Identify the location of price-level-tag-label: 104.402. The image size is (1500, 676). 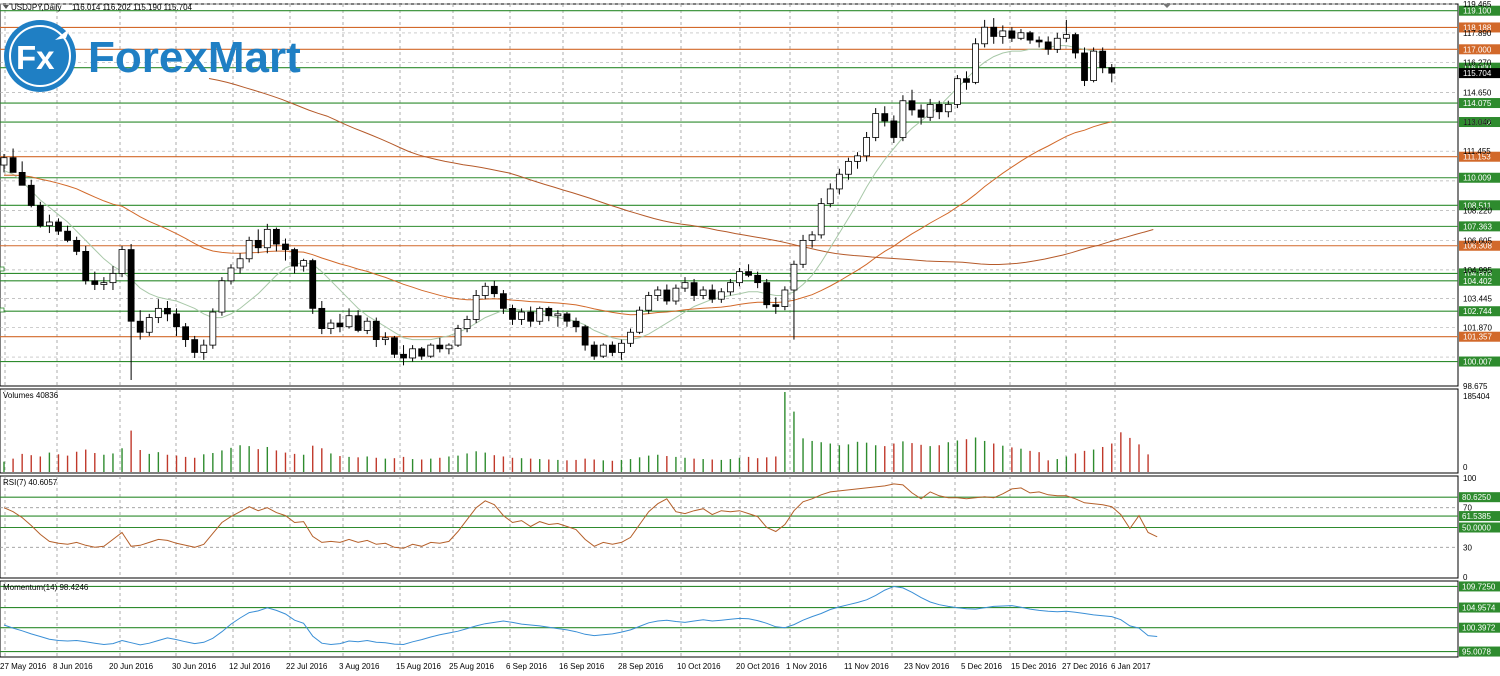
(1477, 281).